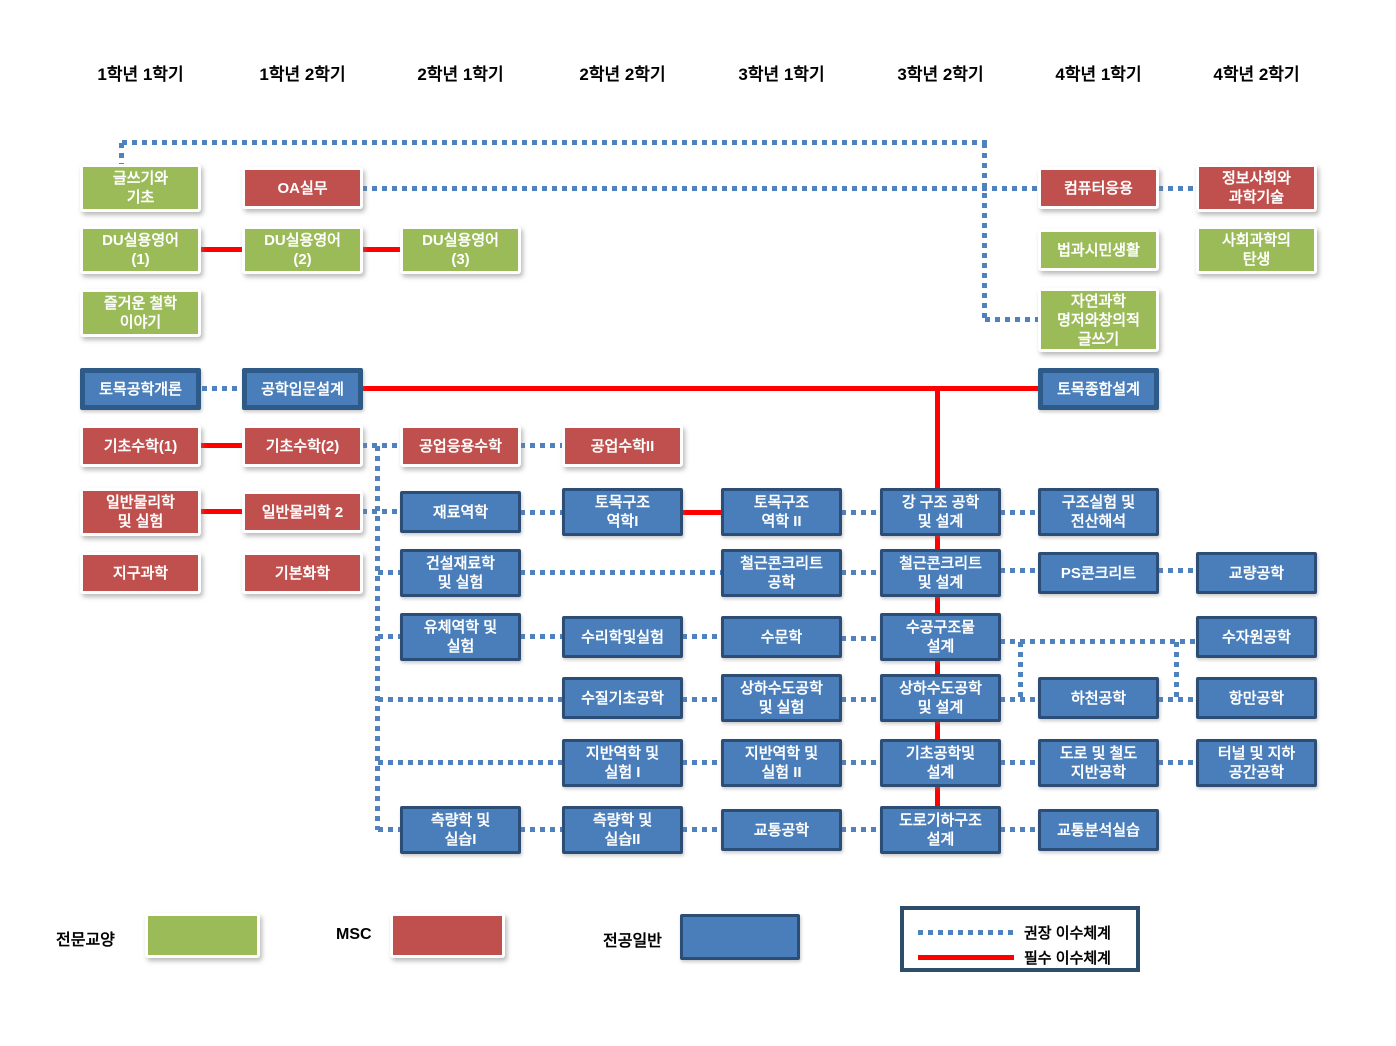 The image size is (1396, 1046). I want to click on course-box-ipmun: 공학입문설계, so click(302, 389).